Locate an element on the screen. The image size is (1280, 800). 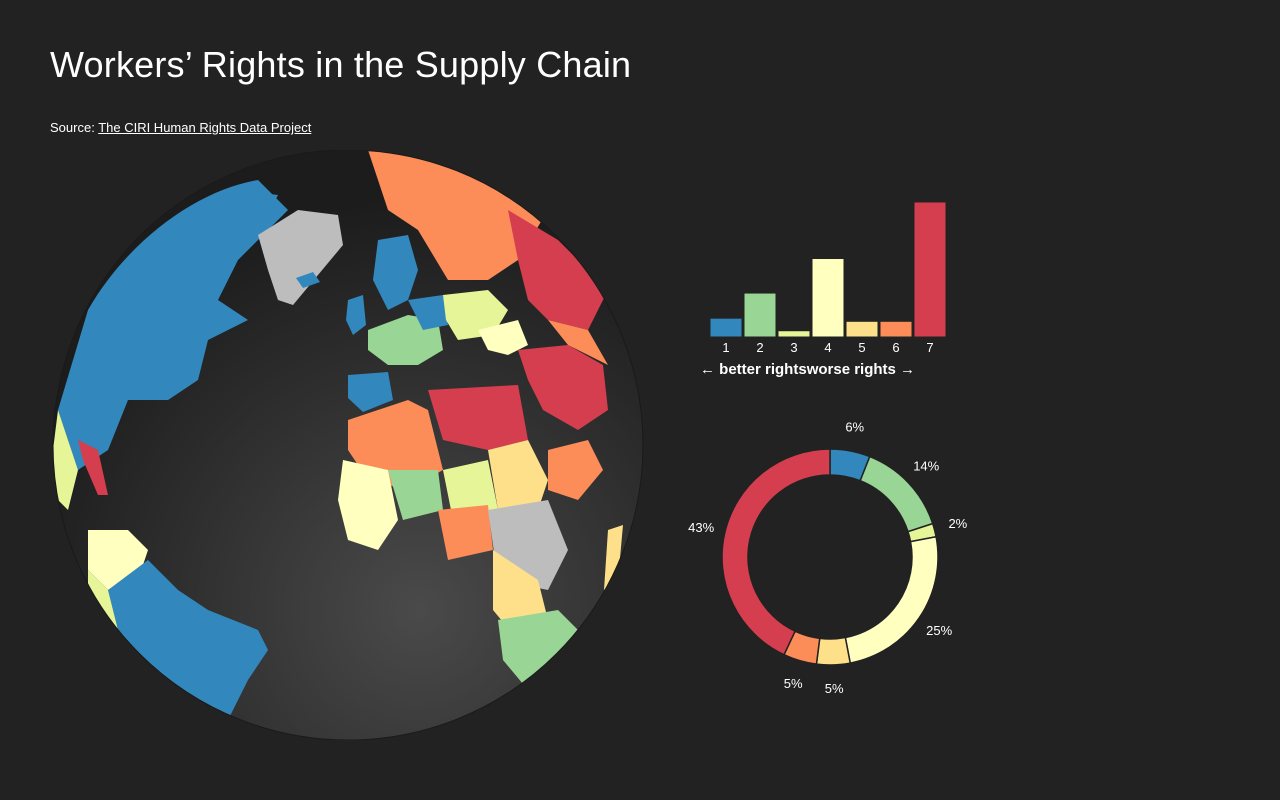
donut-group is located at coordinates (830, 557).